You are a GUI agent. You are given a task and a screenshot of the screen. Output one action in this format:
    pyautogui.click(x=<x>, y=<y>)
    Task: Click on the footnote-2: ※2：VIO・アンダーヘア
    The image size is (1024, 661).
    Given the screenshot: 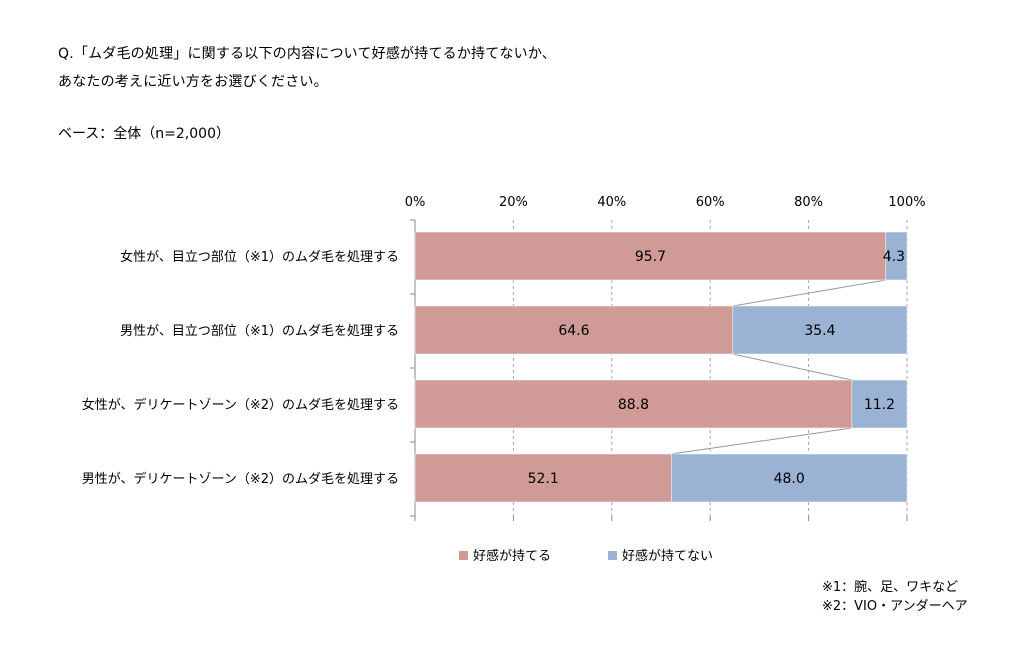 What is the action you would take?
    pyautogui.click(x=895, y=606)
    